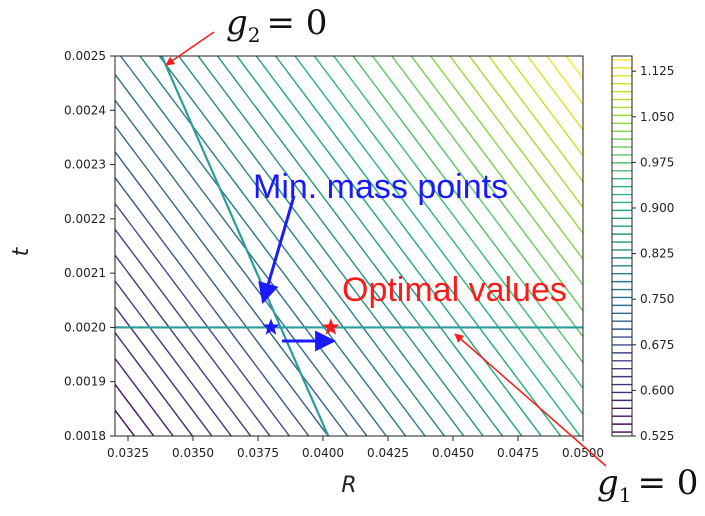 This screenshot has height=516, width=705. Describe the element at coordinates (277, 250) in the screenshot. I see `min-mass-pointer-arrow` at that location.